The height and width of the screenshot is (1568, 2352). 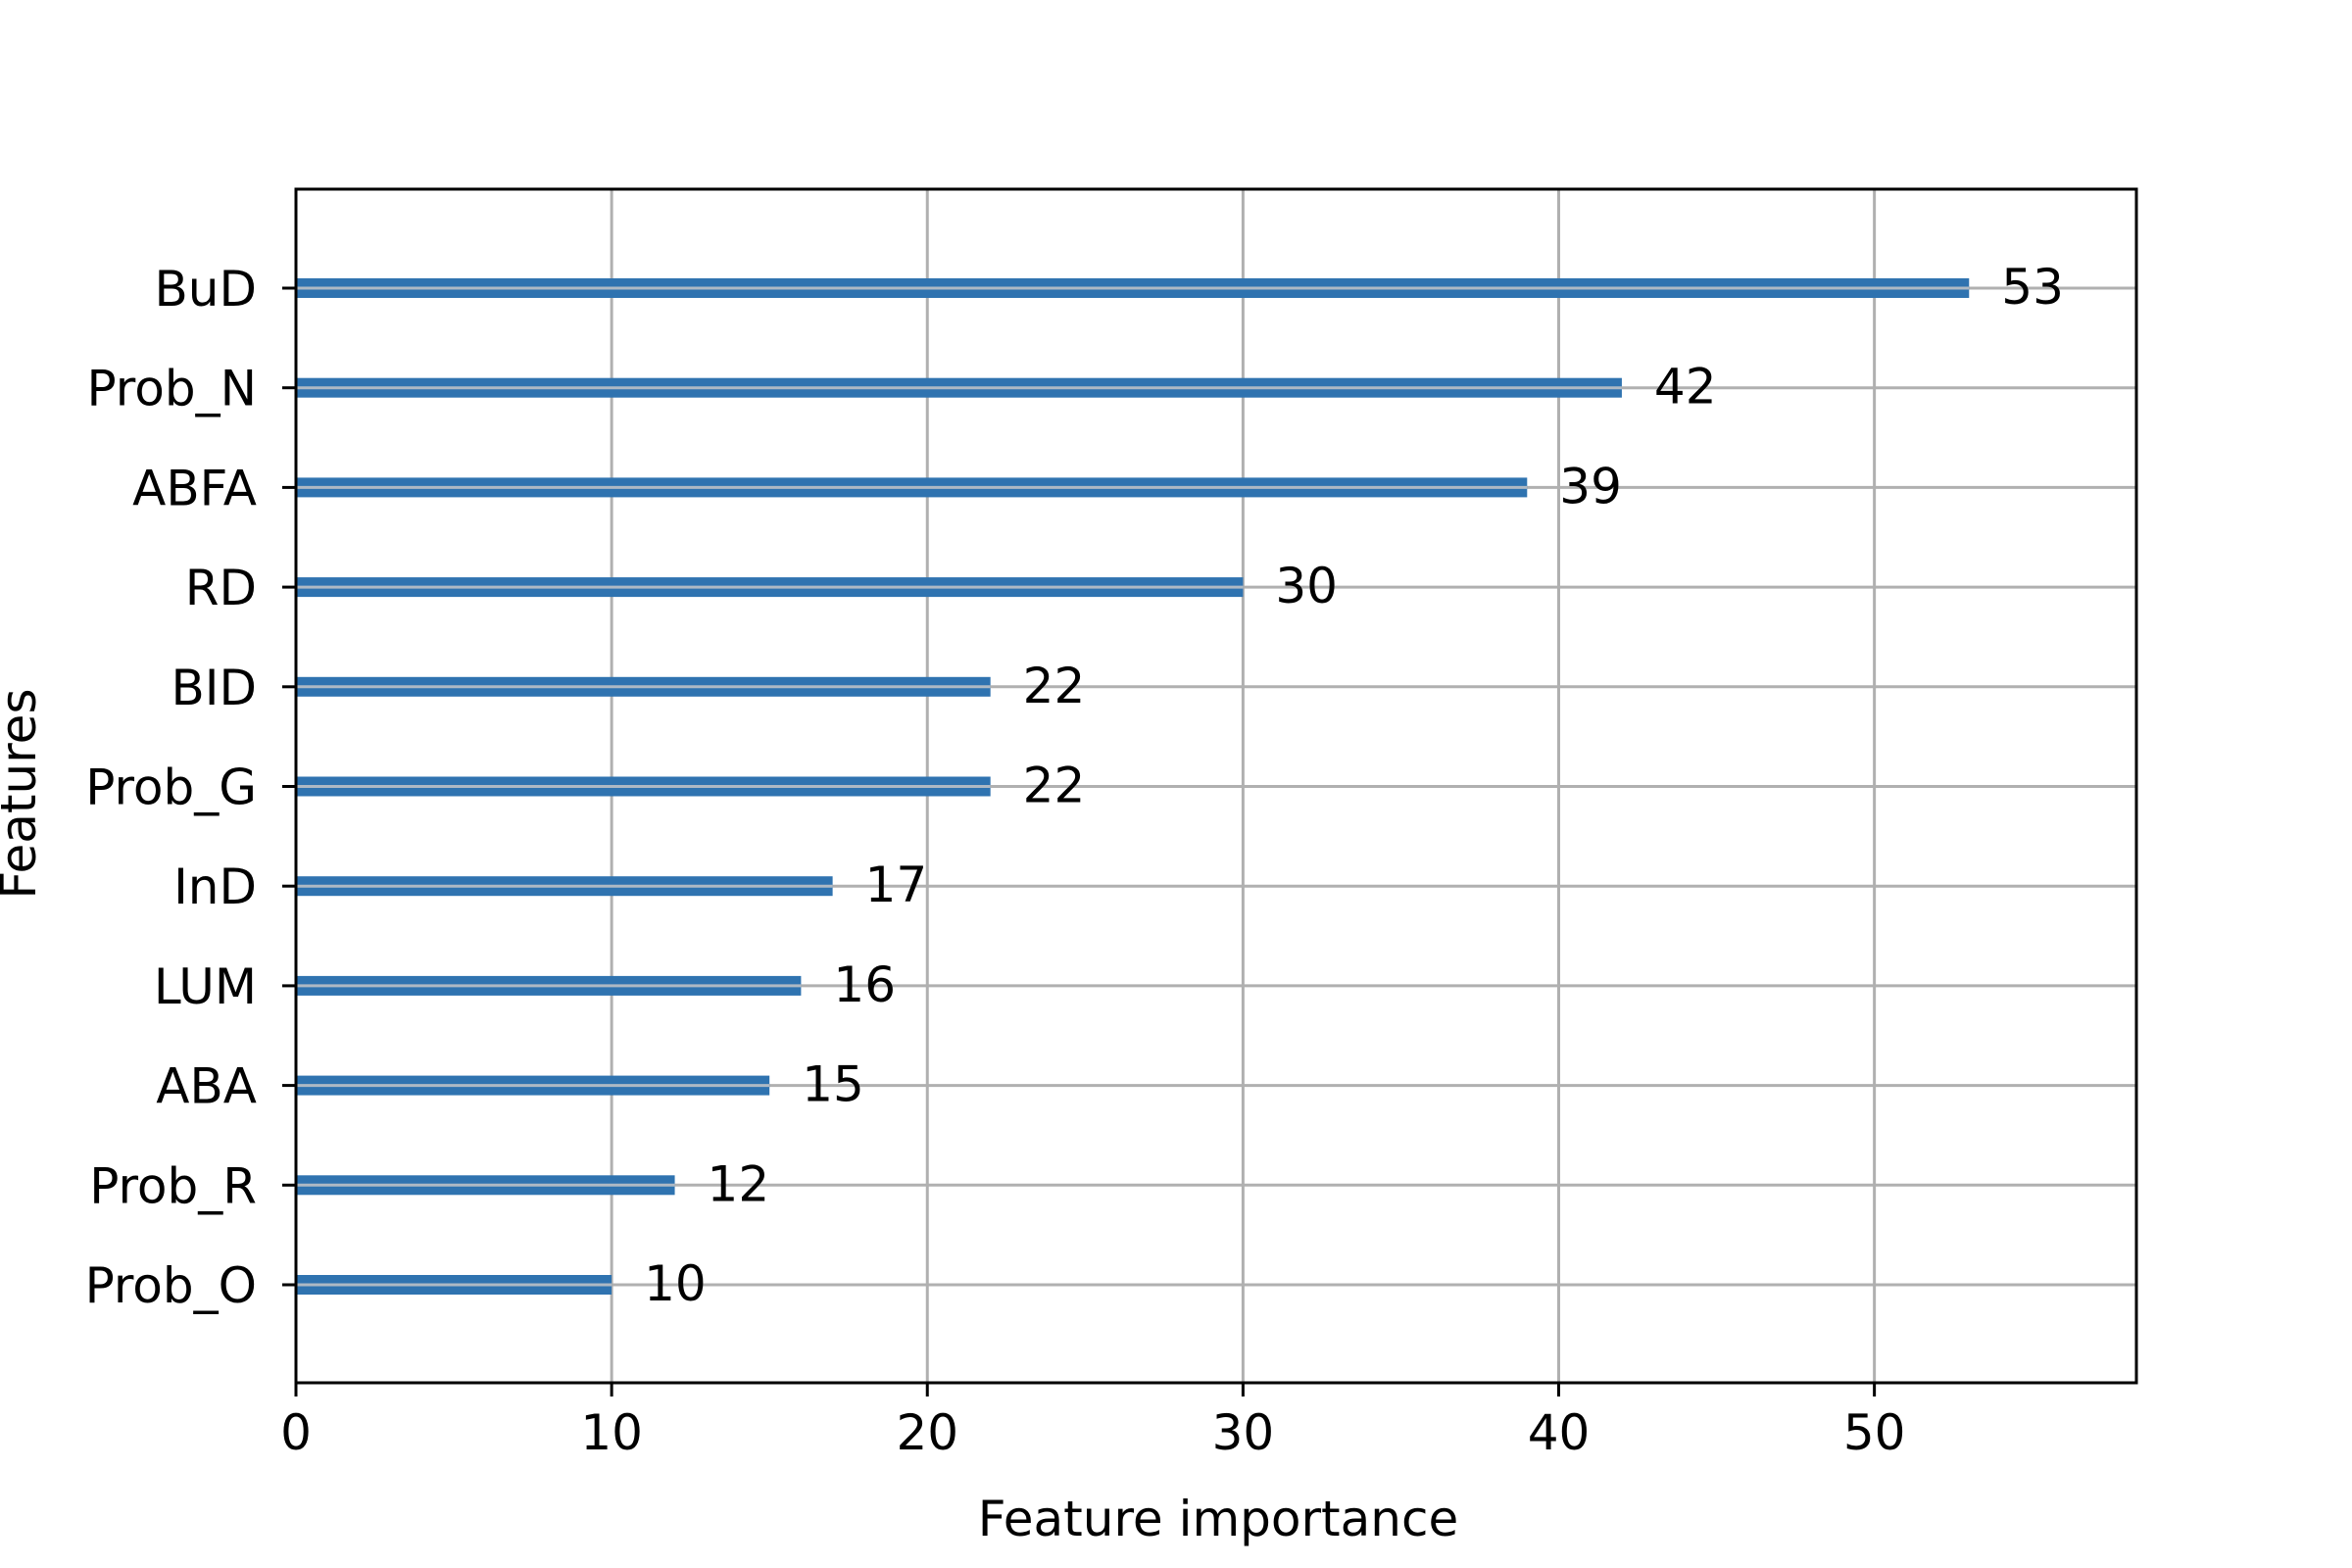 What do you see at coordinates (172, 389) in the screenshot?
I see `y-tick-label: Prob_N` at bounding box center [172, 389].